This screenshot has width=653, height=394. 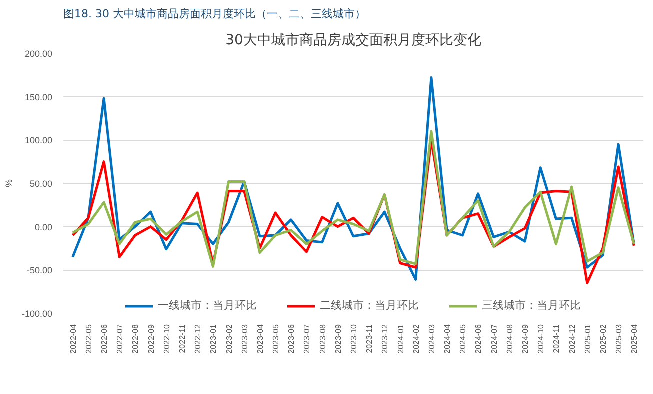 I want to click on x-tick-label: 2024-11, so click(x=557, y=339).